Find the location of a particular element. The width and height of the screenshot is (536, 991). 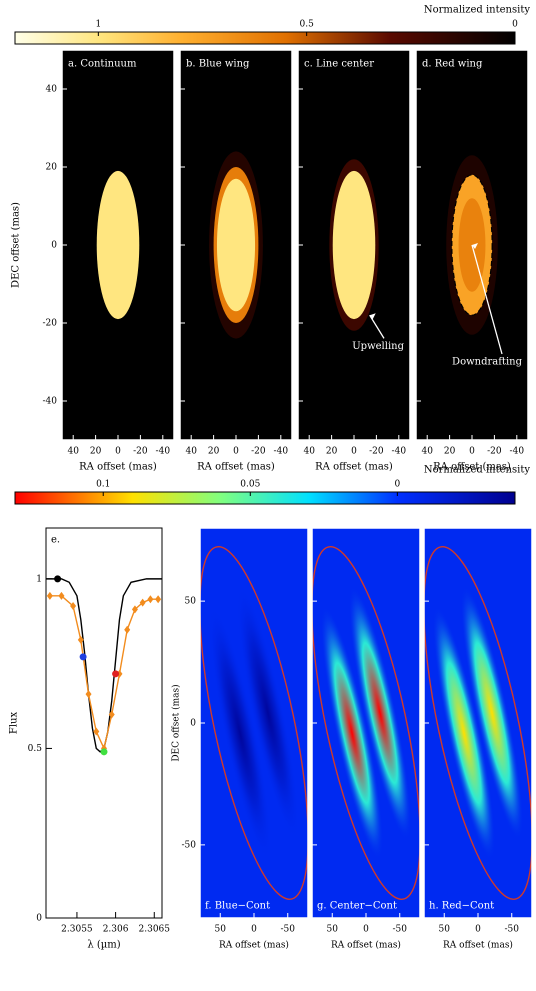

spectrum-frame is located at coordinates (104, 723).